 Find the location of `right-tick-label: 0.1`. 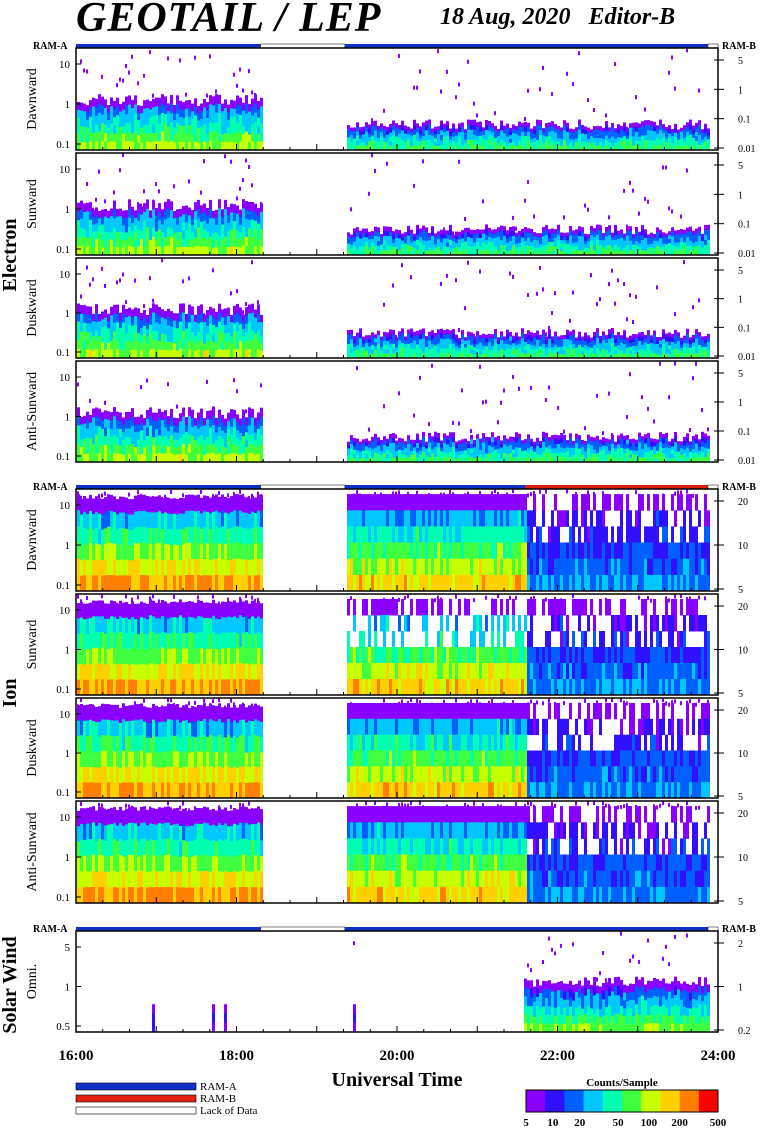

right-tick-label: 0.1 is located at coordinates (744, 225).